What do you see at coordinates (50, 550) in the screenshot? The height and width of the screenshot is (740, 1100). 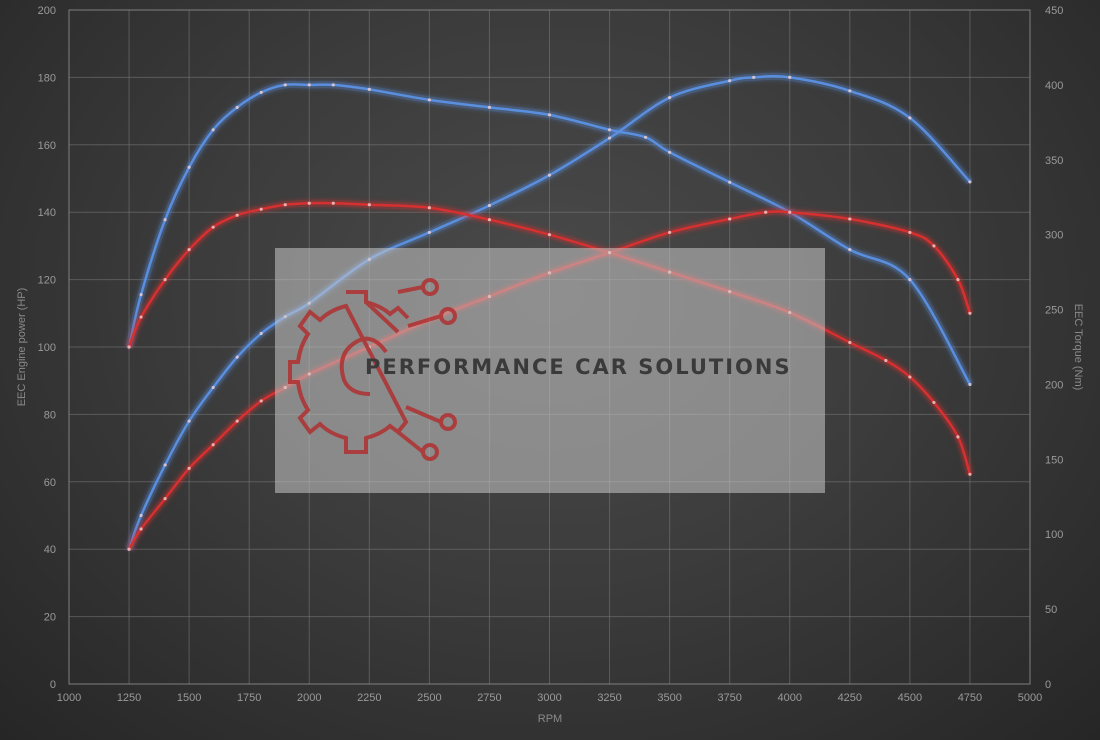 I see `y-tick-label: 40` at bounding box center [50, 550].